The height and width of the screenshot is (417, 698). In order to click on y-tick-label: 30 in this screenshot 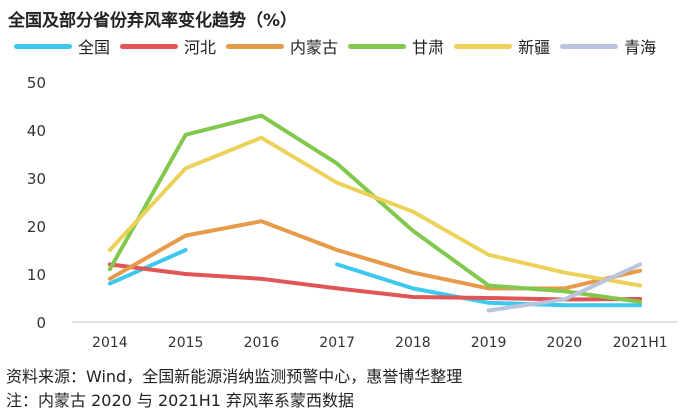, I will do `click(36, 179)`.